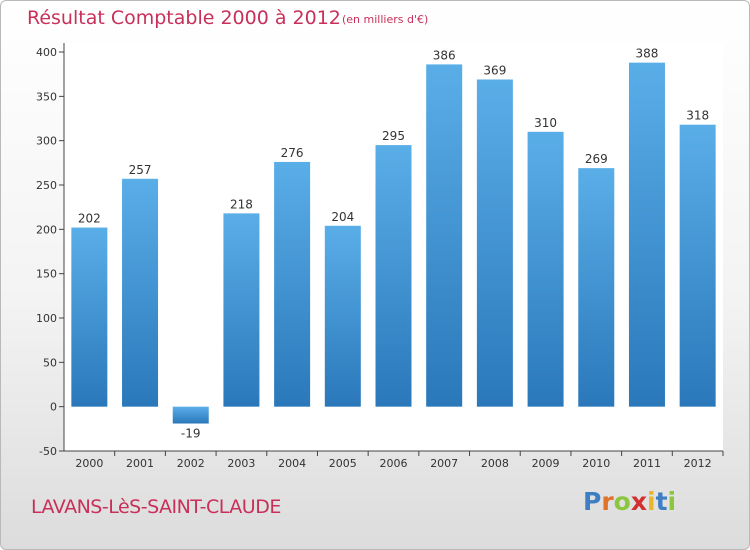 The height and width of the screenshot is (550, 750). I want to click on bar-2002, so click(190, 415).